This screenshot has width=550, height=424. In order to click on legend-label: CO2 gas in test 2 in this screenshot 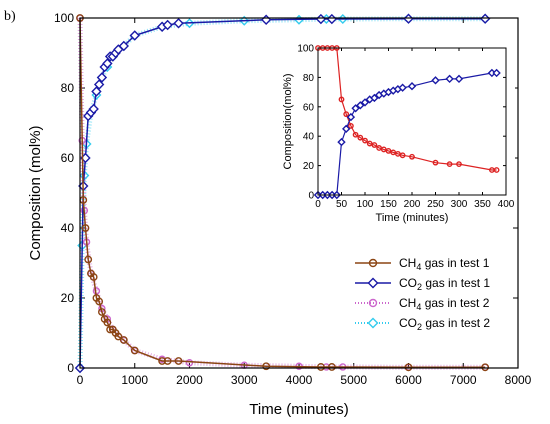, I will do `click(444, 324)`.